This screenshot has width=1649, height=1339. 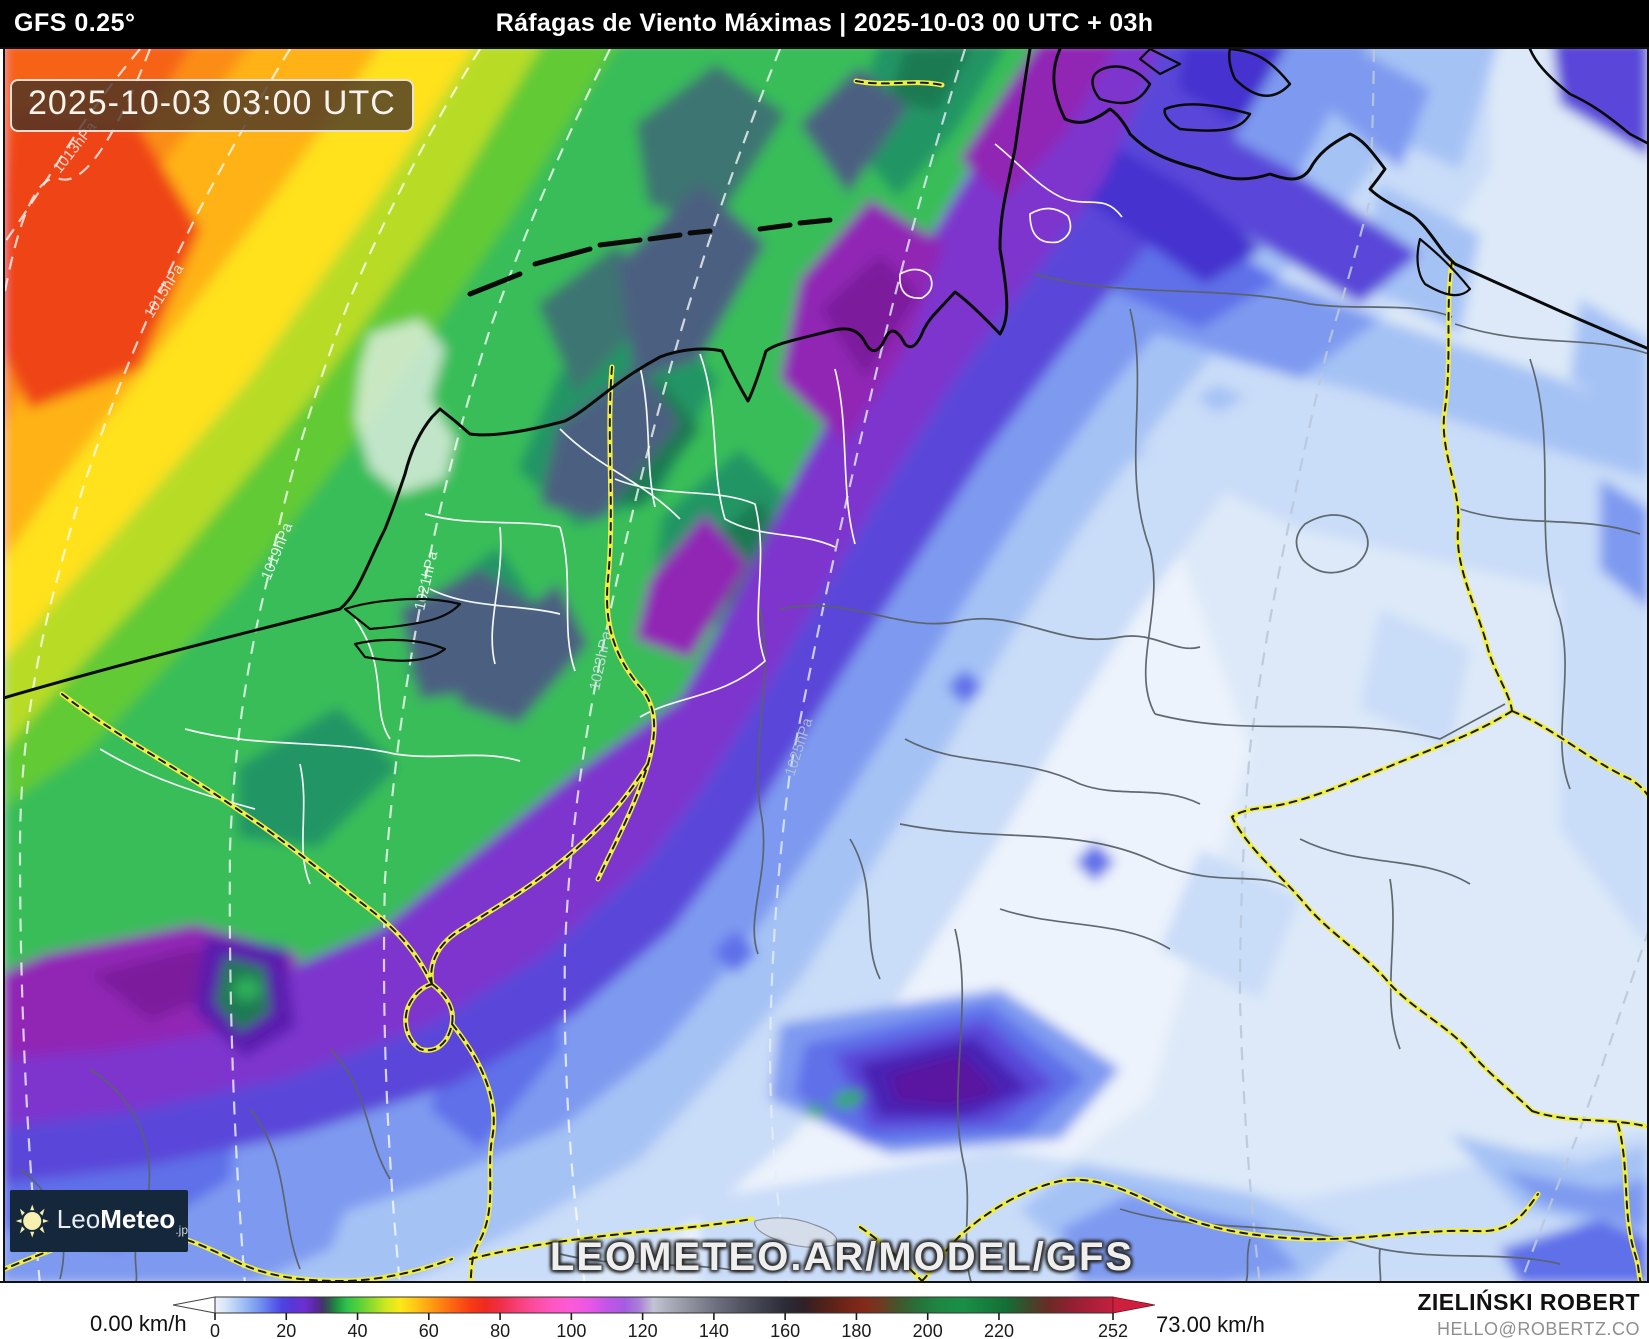 I want to click on svg-text: 100, so click(x=571, y=1330).